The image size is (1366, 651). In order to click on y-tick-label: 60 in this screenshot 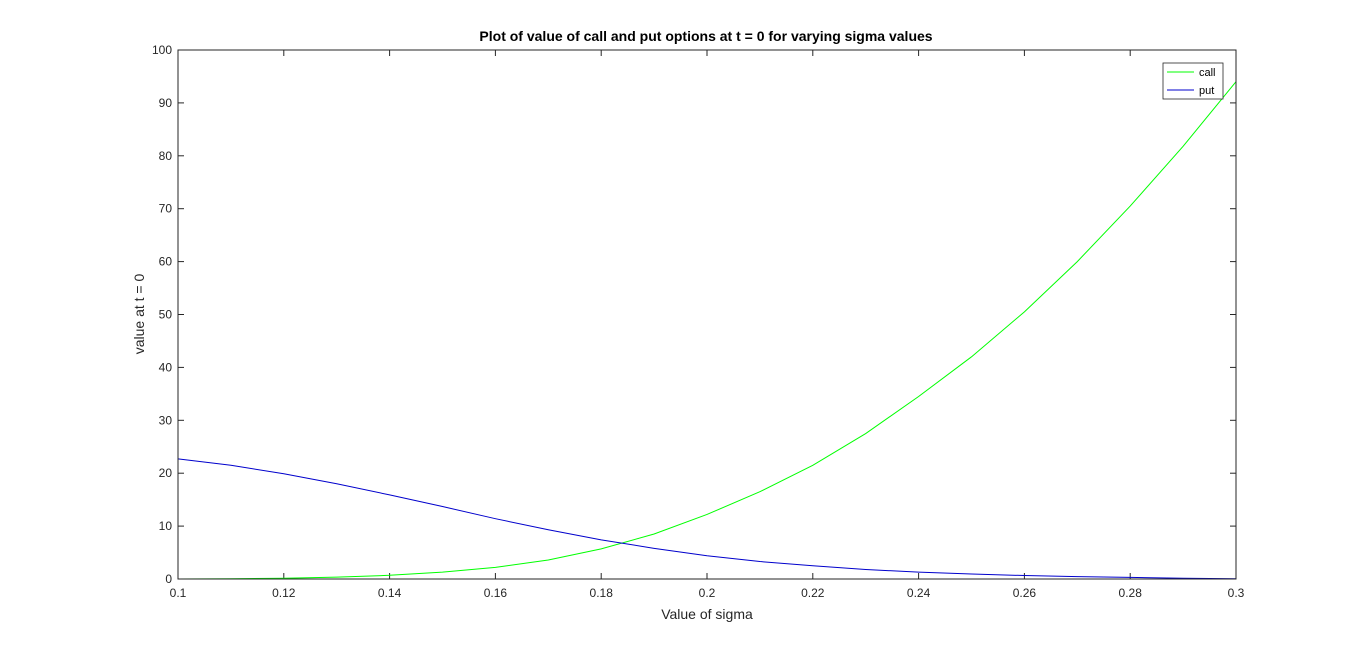, I will do `click(166, 262)`.